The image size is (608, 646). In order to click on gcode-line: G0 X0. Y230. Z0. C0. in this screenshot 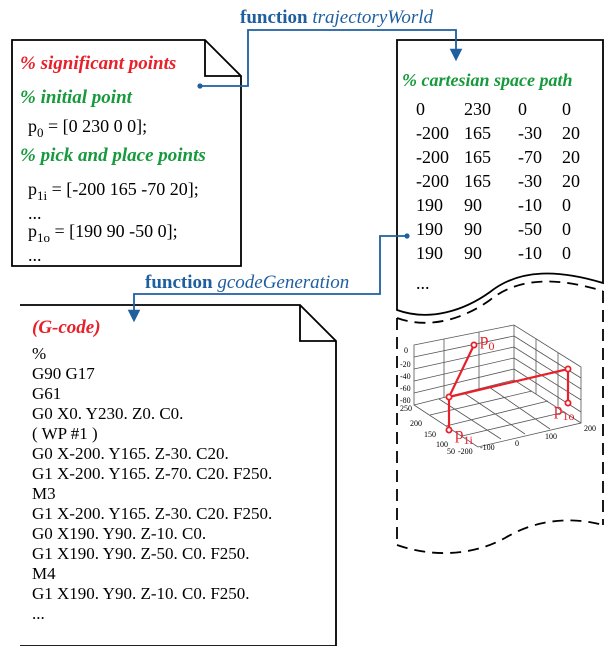, I will do `click(108, 413)`.